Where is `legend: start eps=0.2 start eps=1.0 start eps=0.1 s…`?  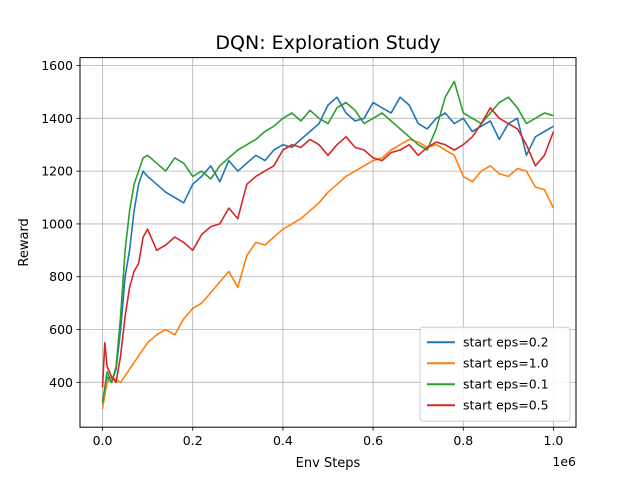 legend: start eps=0.2 start eps=1.0 start eps=0.1 s… is located at coordinates (495, 374).